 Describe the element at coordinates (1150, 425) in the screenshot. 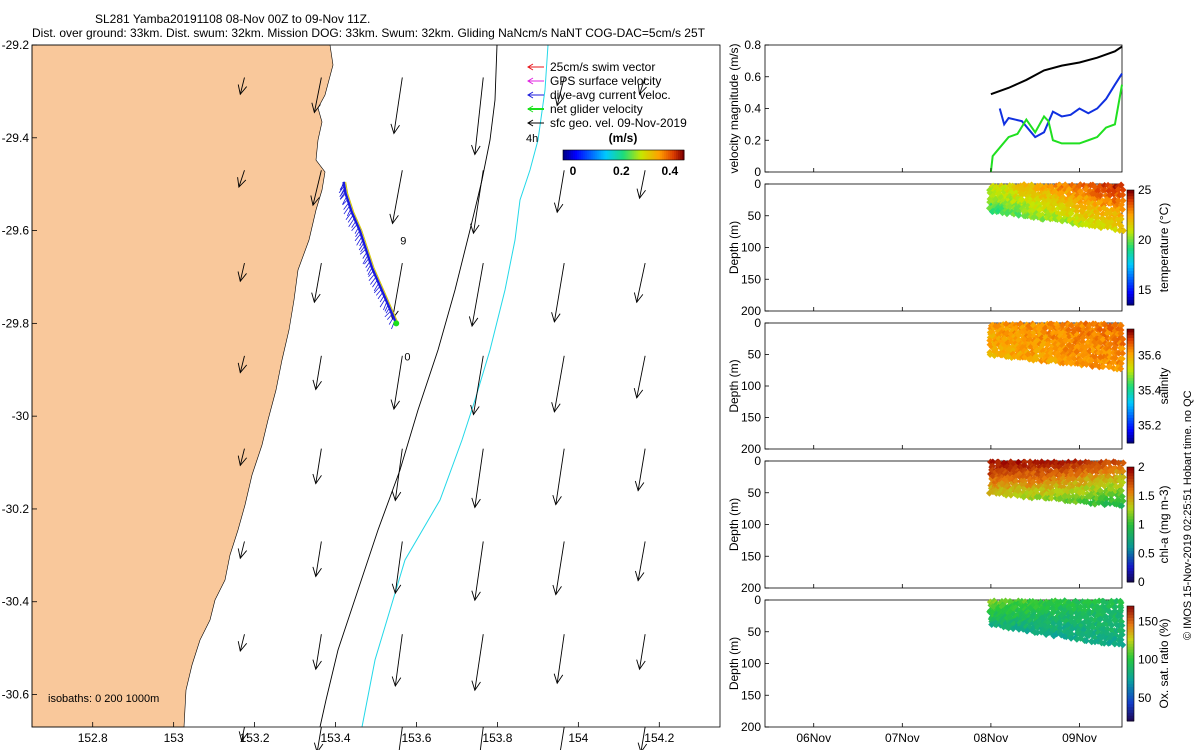

I see `profile-colorbar-tick-label: 35.2` at that location.